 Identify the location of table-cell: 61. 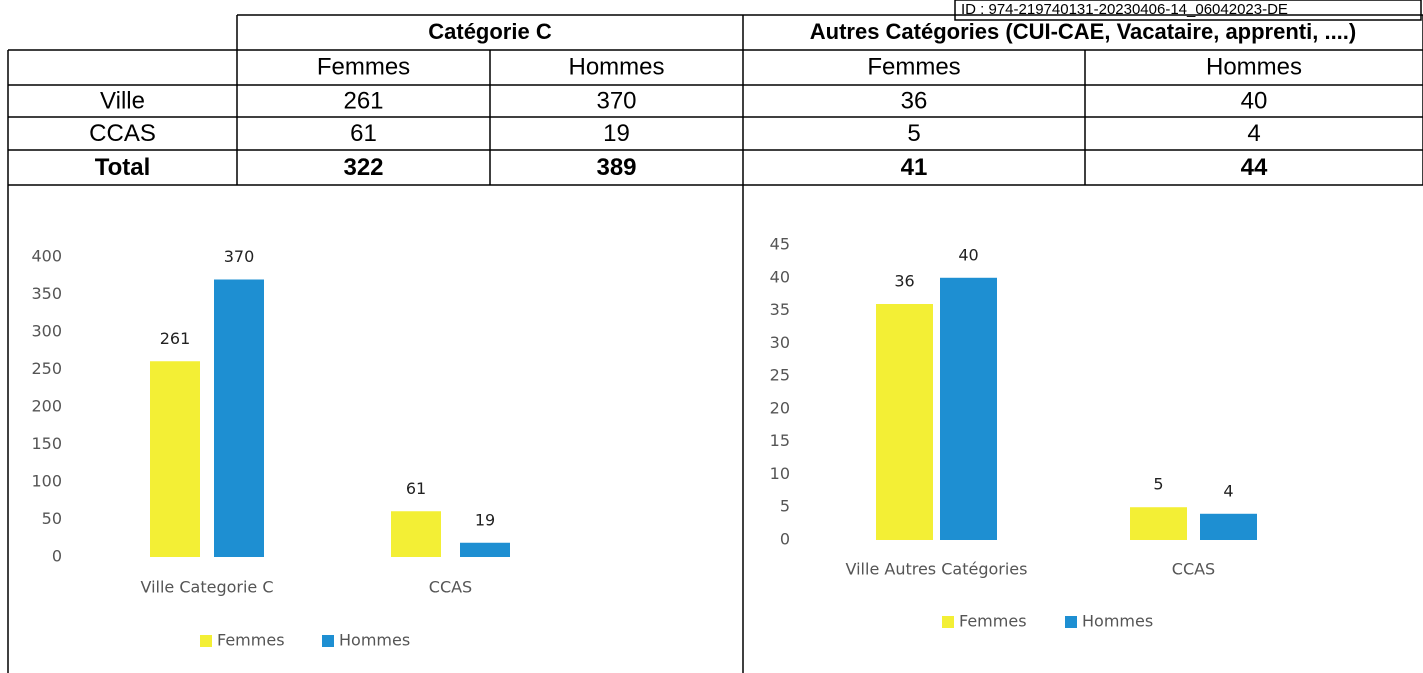
(363, 133).